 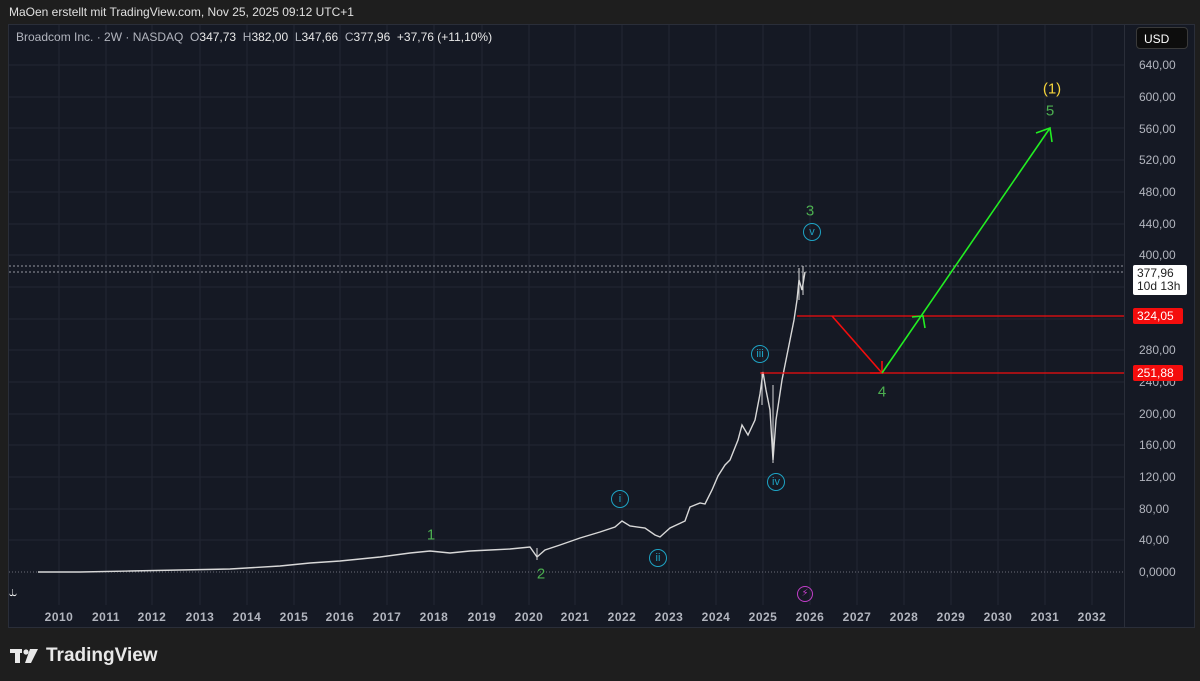 What do you see at coordinates (24, 656) in the screenshot?
I see `tradingview-icon` at bounding box center [24, 656].